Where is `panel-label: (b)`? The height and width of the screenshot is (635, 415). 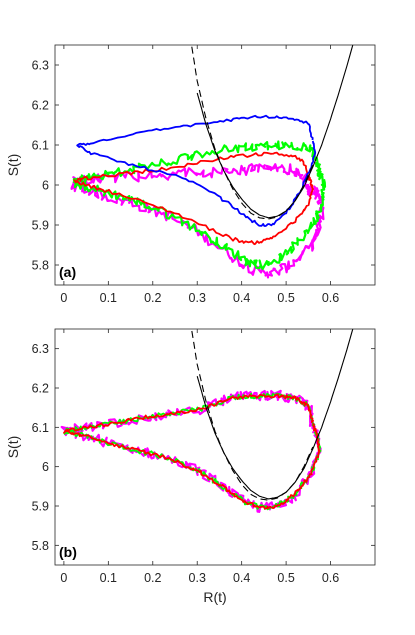
panel-label: (b) is located at coordinates (68, 552).